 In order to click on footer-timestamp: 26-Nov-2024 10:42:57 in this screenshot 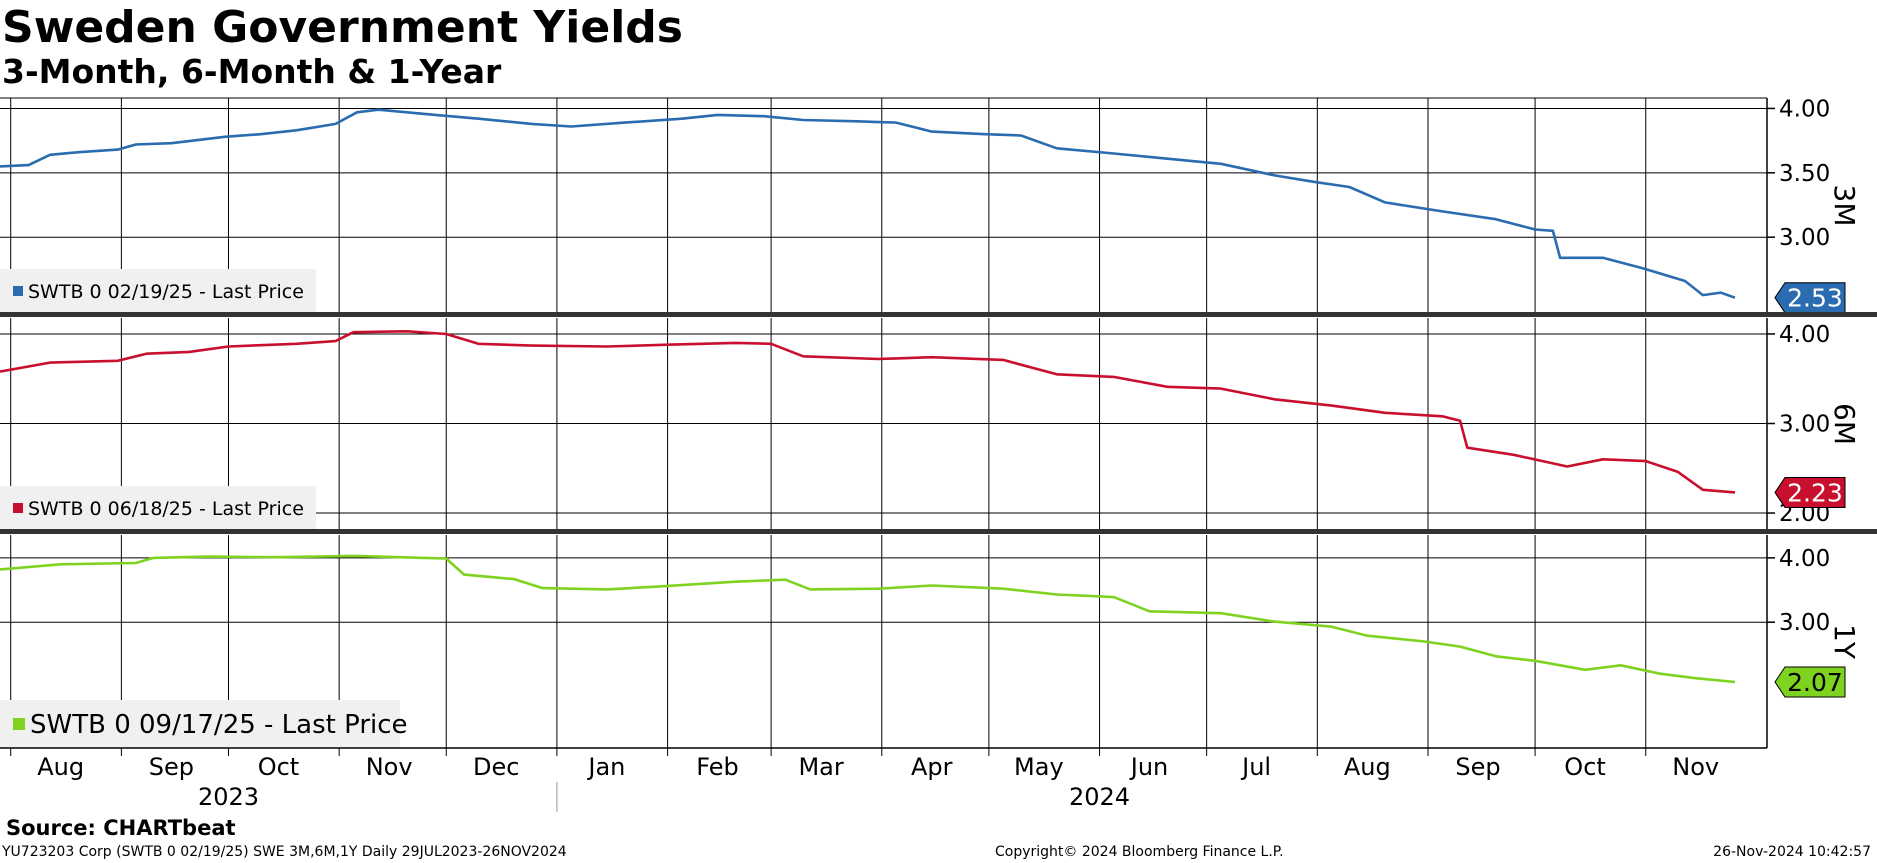, I will do `click(1792, 852)`.